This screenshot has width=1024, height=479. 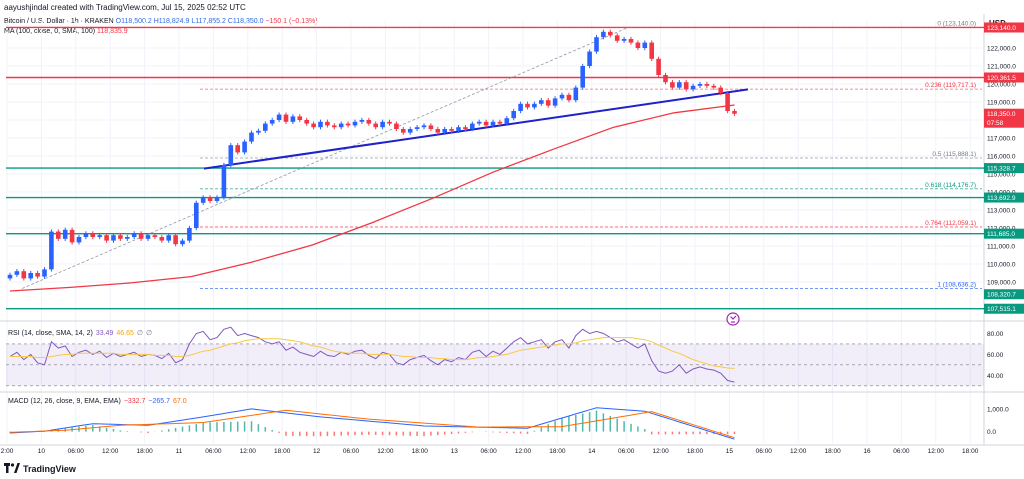 I want to click on rsi-y-tick-label: 40.00, so click(x=995, y=376).